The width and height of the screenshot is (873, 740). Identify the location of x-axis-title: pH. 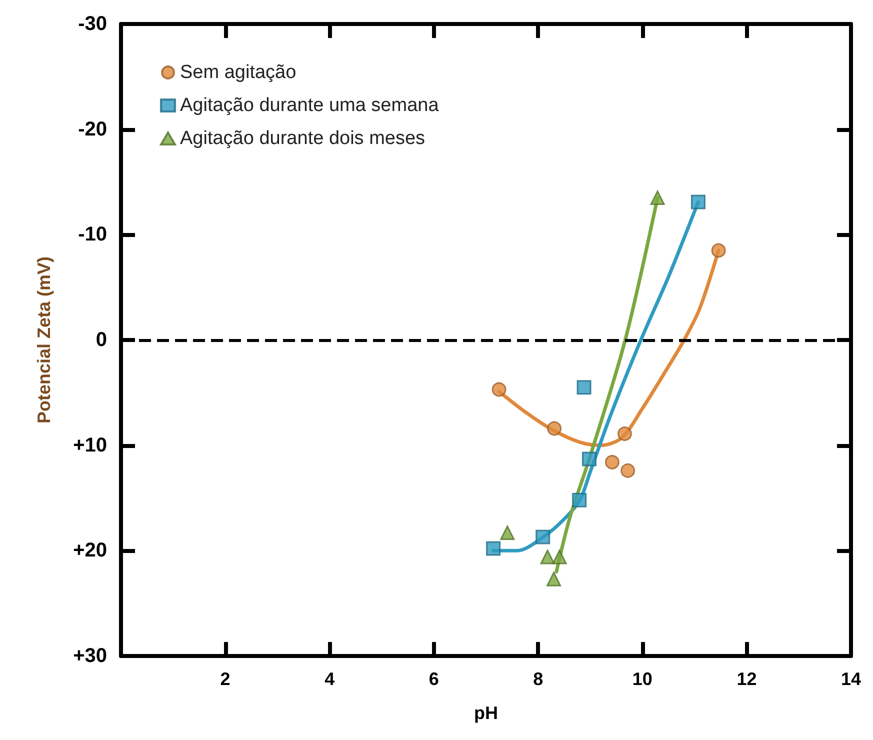
(486, 713).